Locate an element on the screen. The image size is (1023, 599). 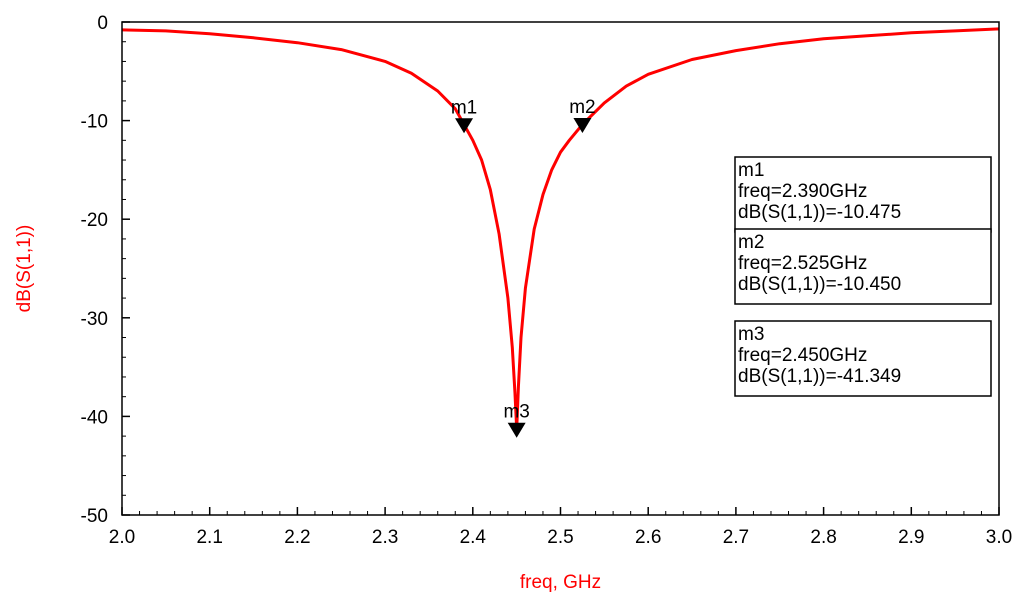
readout-m1-box is located at coordinates (863, 194).